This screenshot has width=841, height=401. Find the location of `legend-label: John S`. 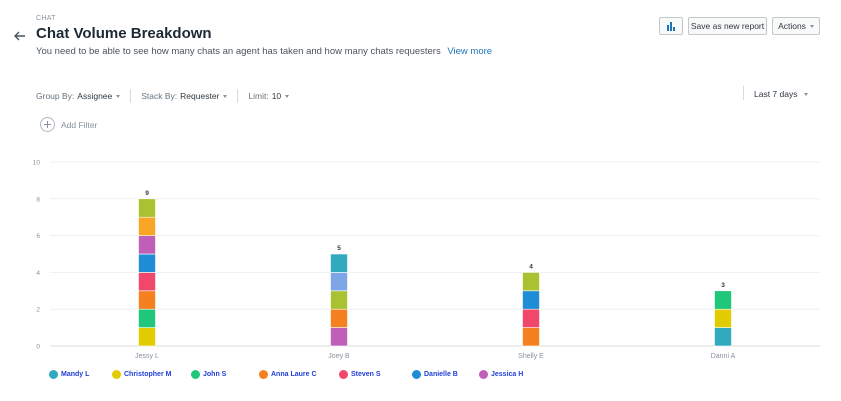

legend-label: John S is located at coordinates (215, 374).